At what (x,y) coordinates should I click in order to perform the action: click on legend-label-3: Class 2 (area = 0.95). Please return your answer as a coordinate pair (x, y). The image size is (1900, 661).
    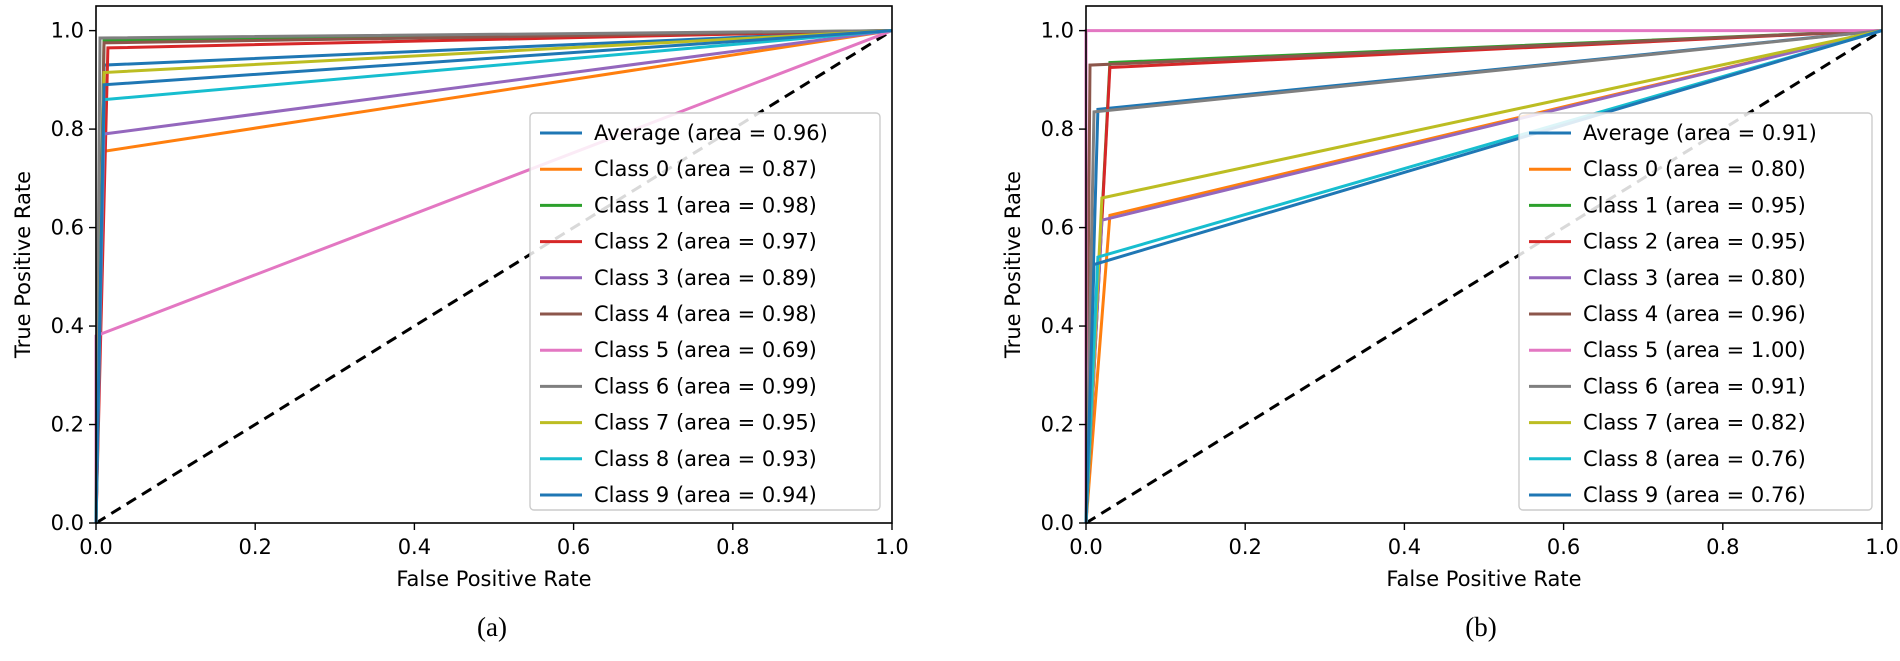
    Looking at the image, I should click on (1694, 242).